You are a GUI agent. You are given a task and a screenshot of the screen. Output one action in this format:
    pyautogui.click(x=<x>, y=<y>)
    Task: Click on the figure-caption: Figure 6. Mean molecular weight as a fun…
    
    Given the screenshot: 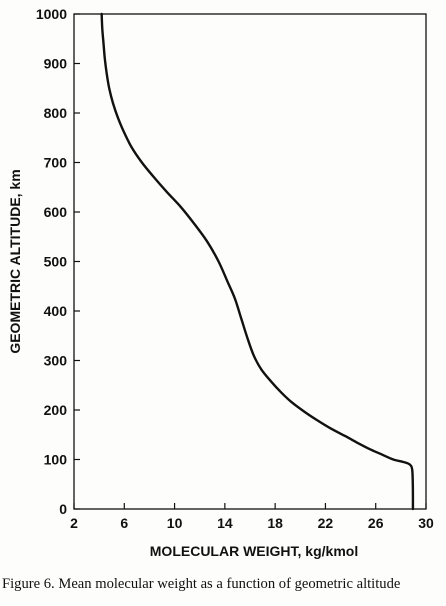 What is the action you would take?
    pyautogui.click(x=201, y=584)
    